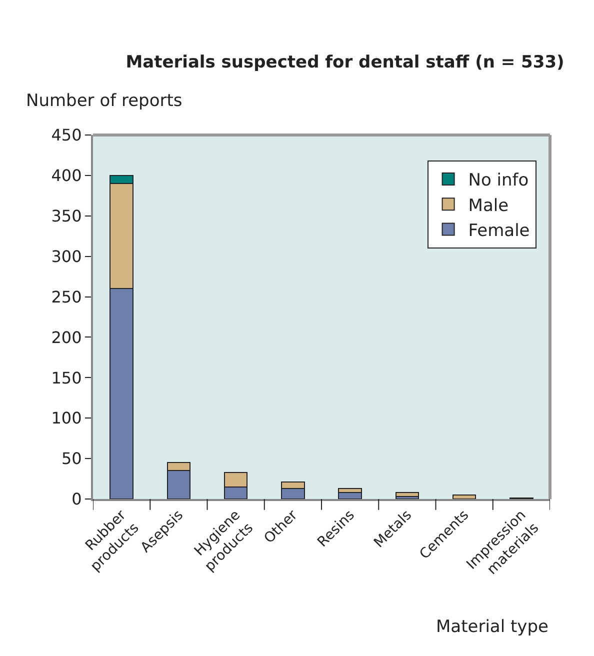 Image resolution: width=594 pixels, height=656 pixels. I want to click on y-tick-label: 250, so click(66, 296).